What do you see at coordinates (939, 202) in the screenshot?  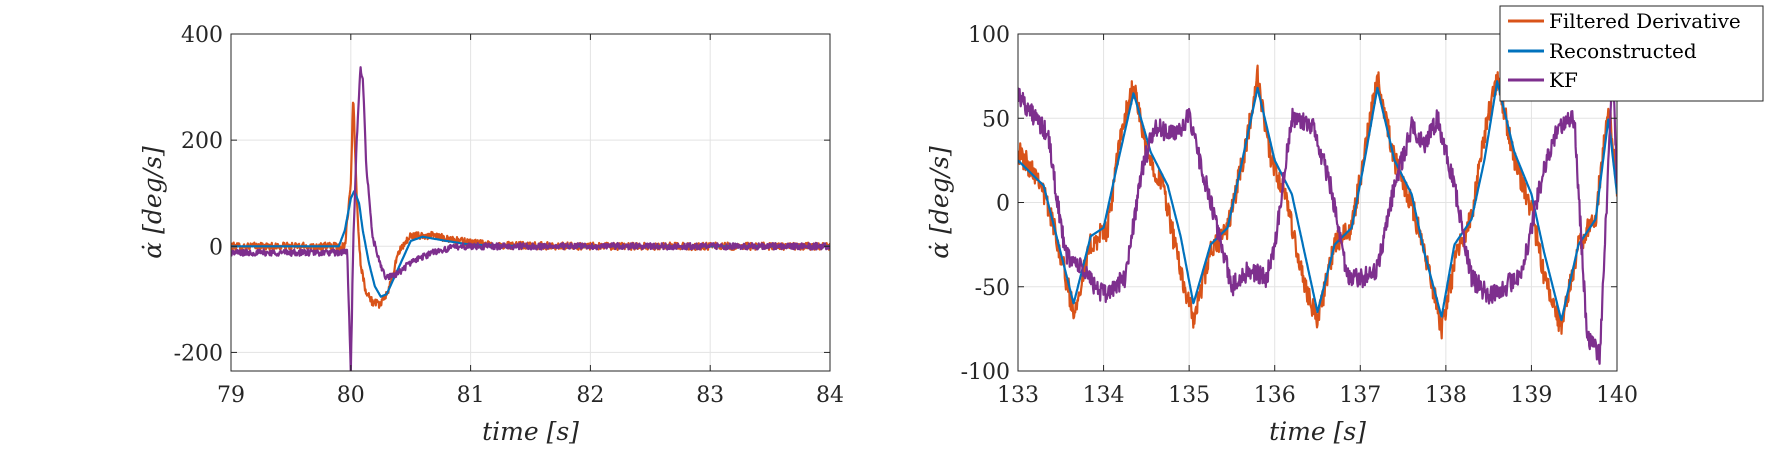 I see `right-y-axis-label: α̇ [deg/s]` at bounding box center [939, 202].